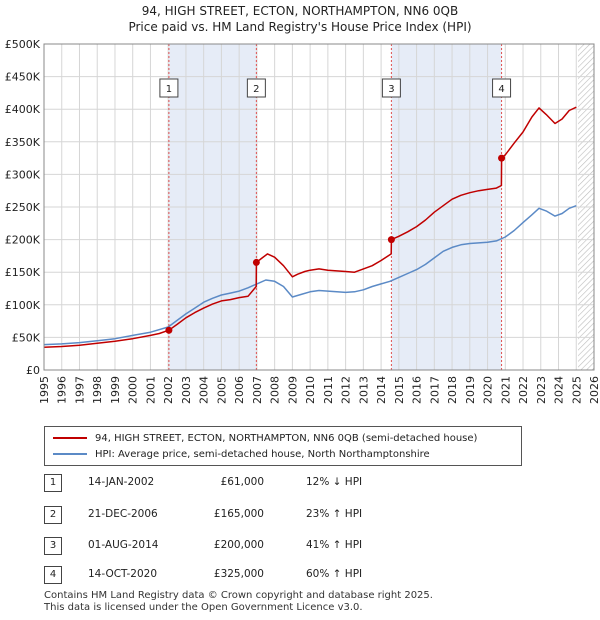  Describe the element at coordinates (97, 390) in the screenshot. I see `x-tick-label: 1998` at that location.